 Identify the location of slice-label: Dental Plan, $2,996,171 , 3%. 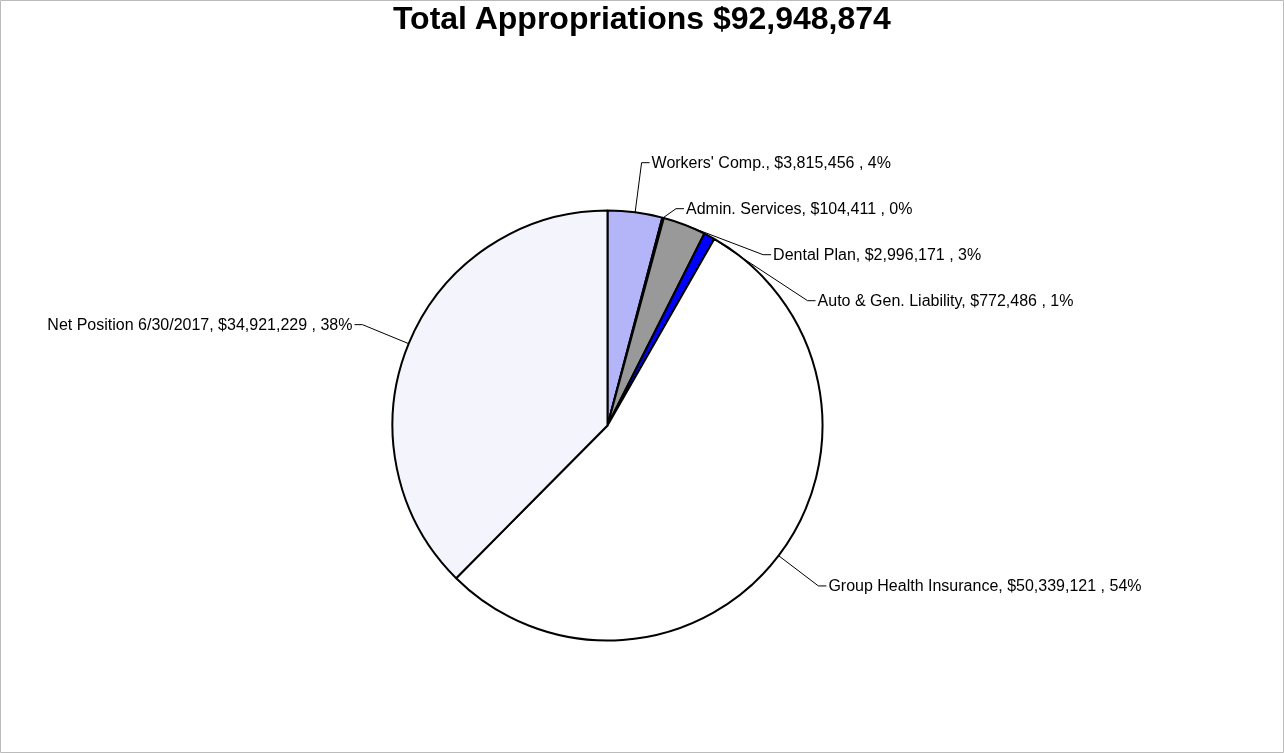
(877, 255).